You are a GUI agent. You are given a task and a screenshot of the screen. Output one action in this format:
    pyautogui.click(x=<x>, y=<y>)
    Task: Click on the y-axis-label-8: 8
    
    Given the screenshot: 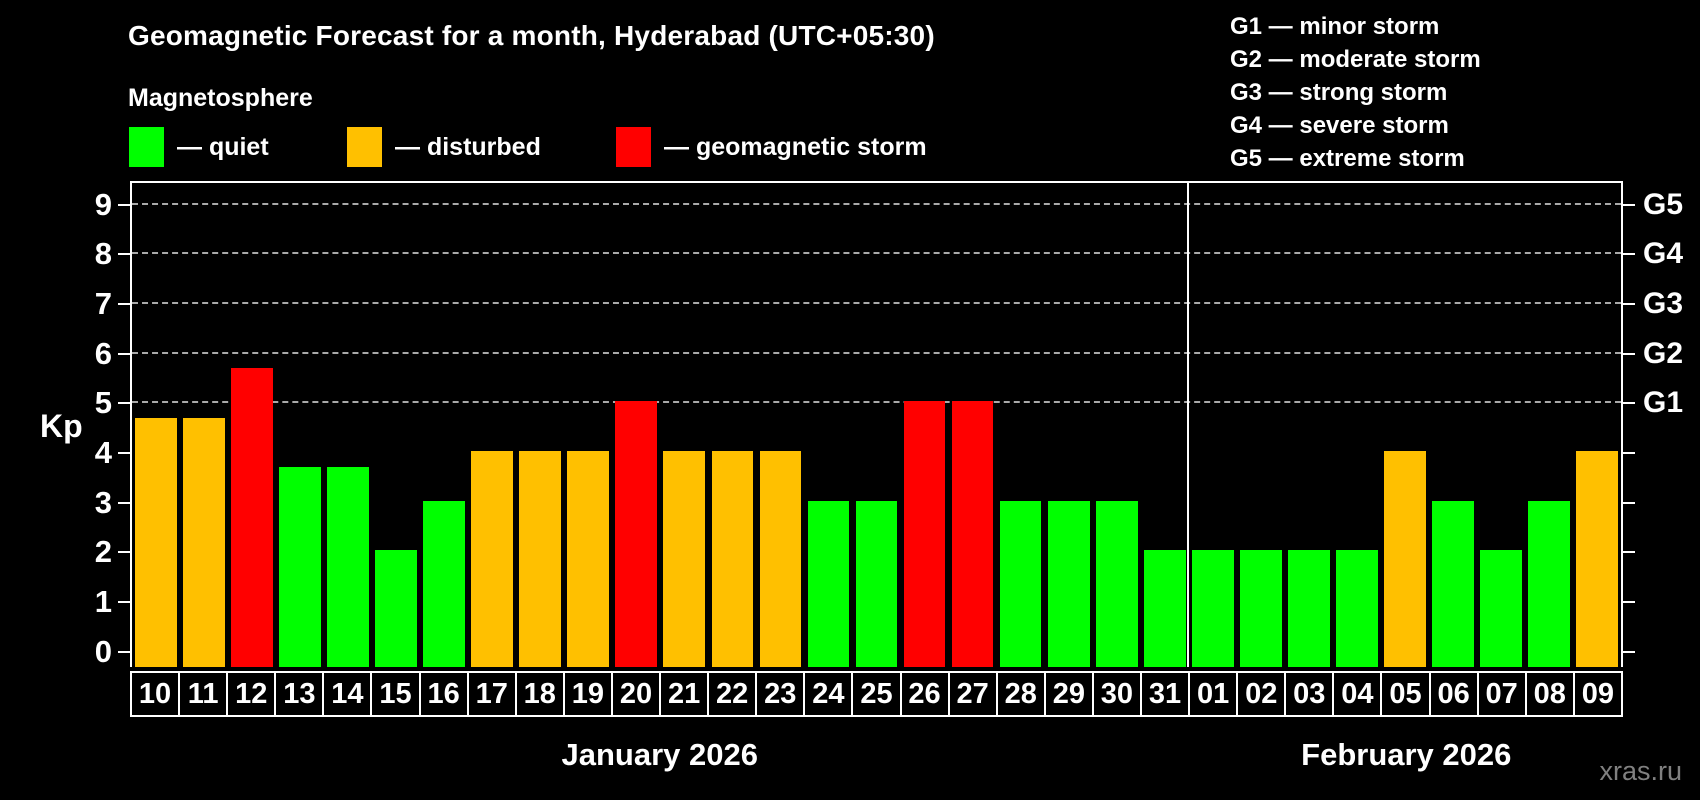 What is the action you would take?
    pyautogui.click(x=103, y=254)
    